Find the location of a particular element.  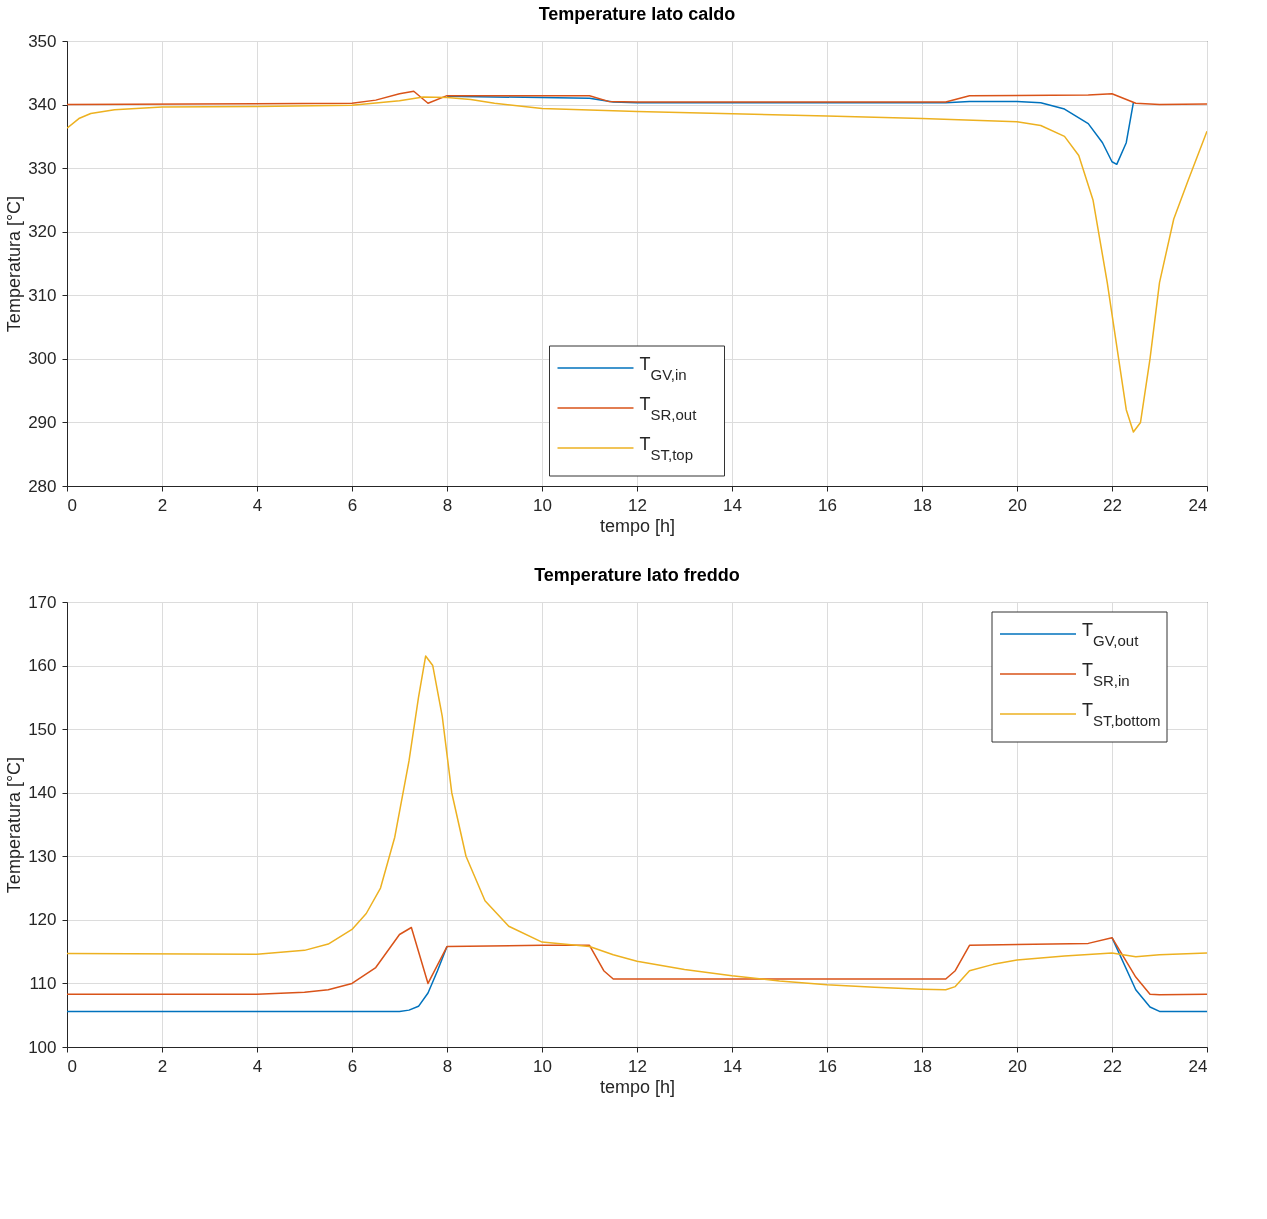

y-tick-label: 320 is located at coordinates (42, 232).